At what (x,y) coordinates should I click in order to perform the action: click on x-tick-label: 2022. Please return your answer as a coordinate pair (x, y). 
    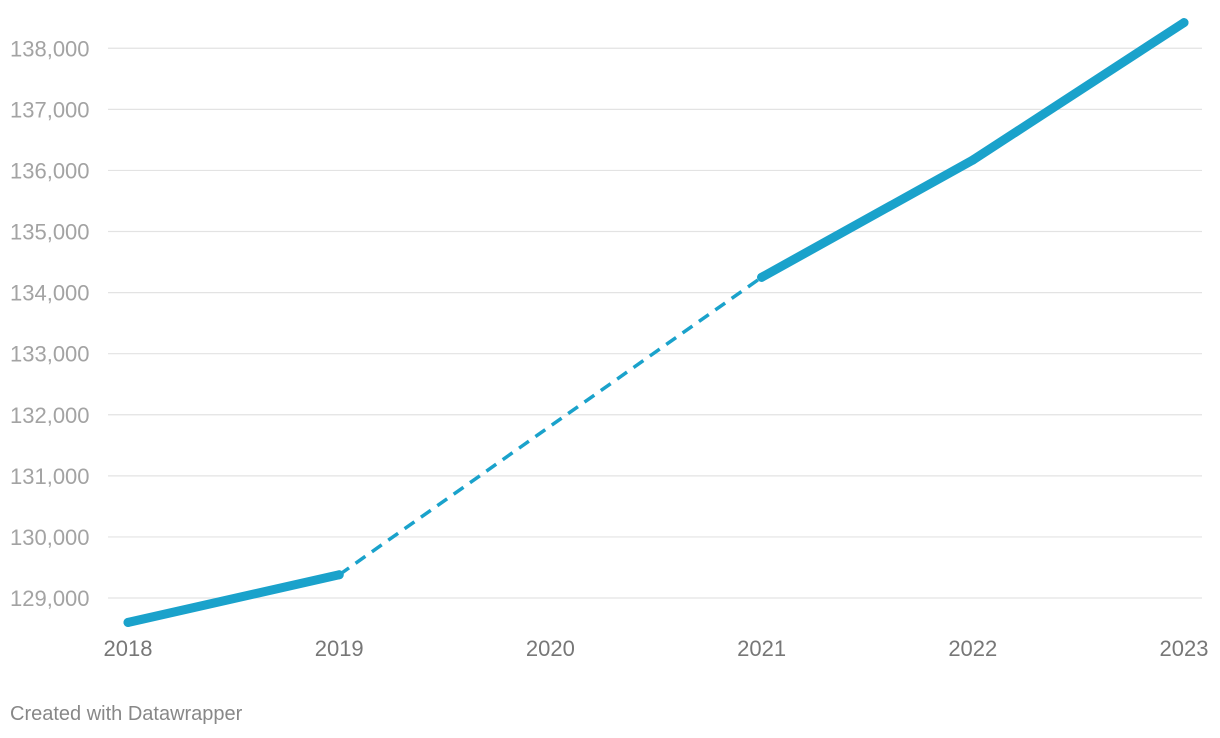
    Looking at the image, I should click on (972, 648).